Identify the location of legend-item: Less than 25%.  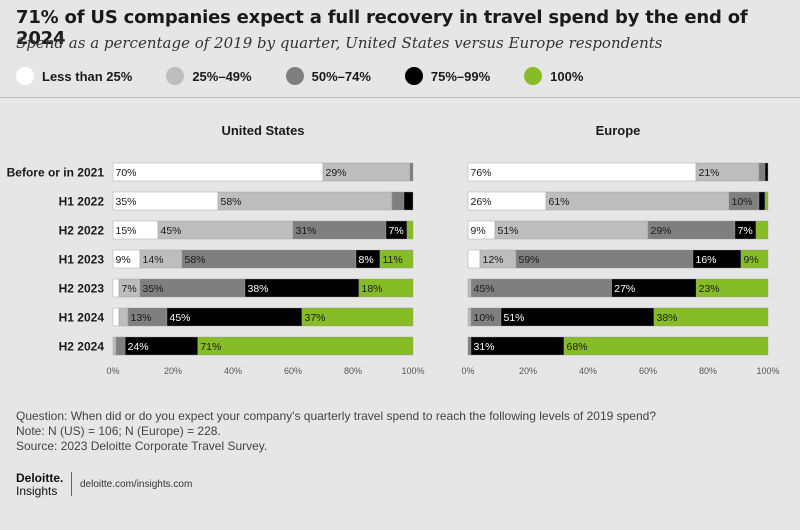
(74, 76).